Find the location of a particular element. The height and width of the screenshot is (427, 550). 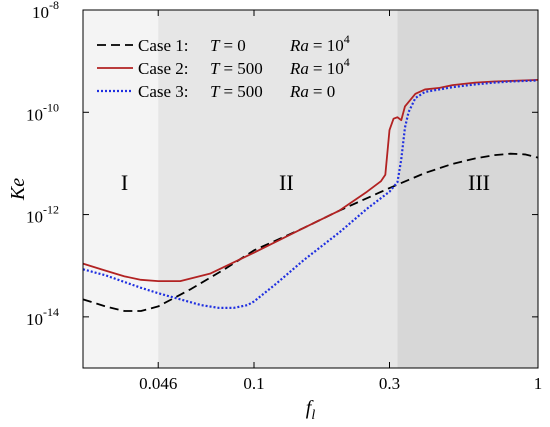

legend-T: T = 0 is located at coordinates (228, 45).